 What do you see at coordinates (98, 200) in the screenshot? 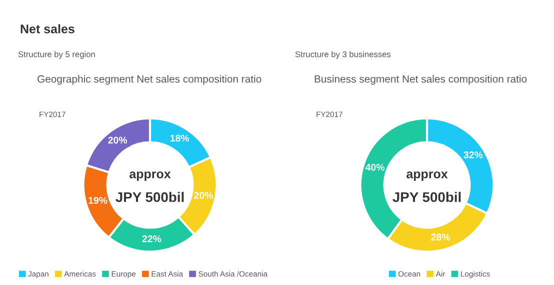
I see `data-label: 19%` at bounding box center [98, 200].